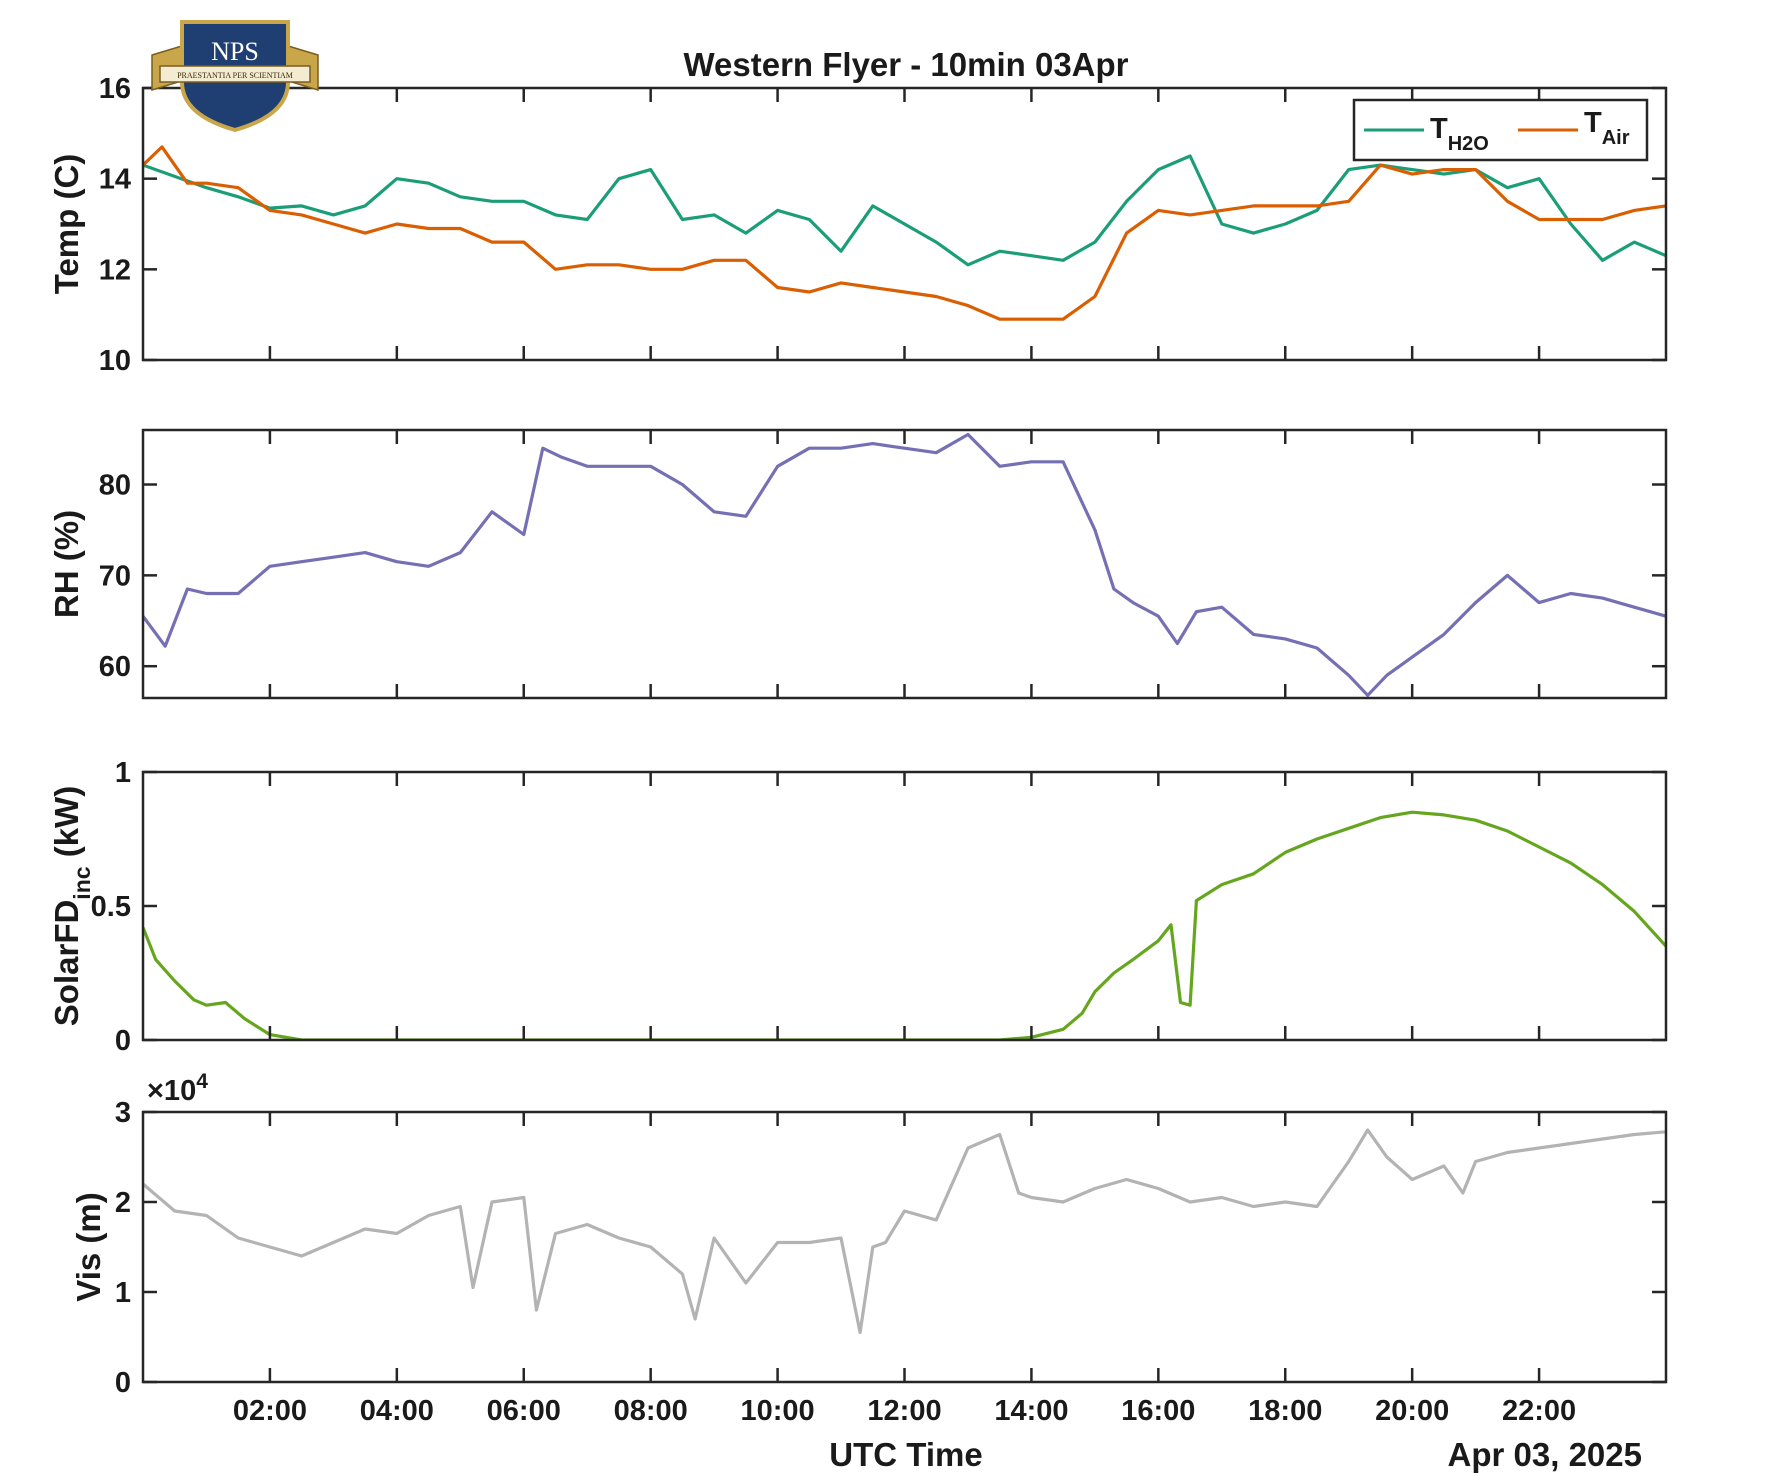 The image size is (1772, 1476). I want to click on y-tick-label-2-0: 0, so click(123, 1041).